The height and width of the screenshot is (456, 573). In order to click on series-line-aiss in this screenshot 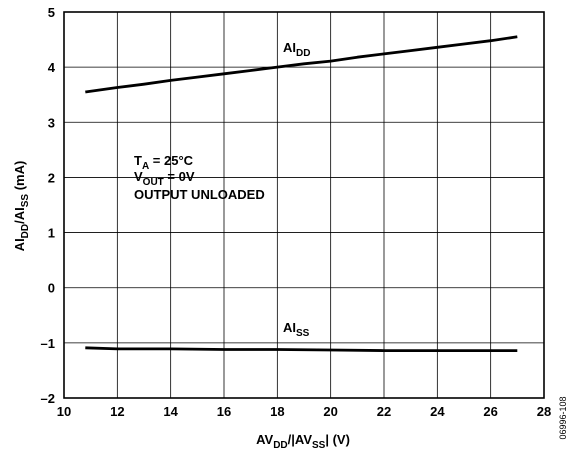, I will do `click(301, 349)`.